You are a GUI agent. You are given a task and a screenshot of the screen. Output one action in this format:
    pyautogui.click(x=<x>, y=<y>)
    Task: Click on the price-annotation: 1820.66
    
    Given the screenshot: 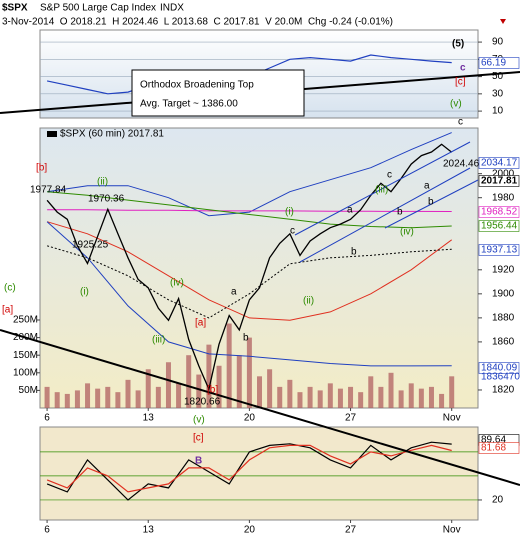 What is the action you would take?
    pyautogui.click(x=202, y=402)
    